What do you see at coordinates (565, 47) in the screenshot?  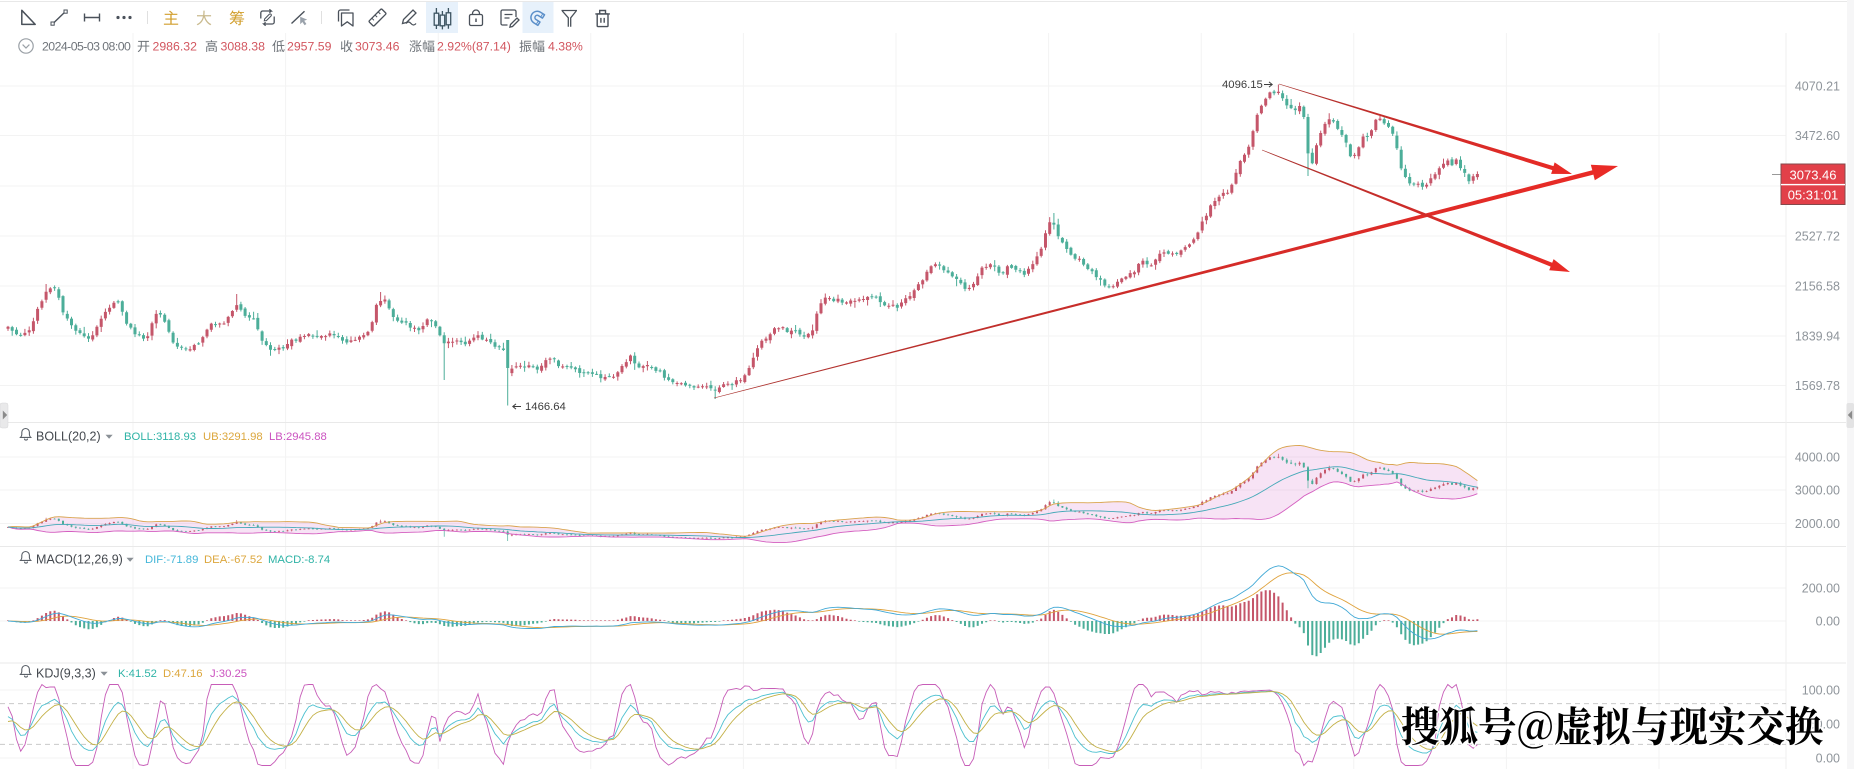 I see `svg-text: 4.38%` at bounding box center [565, 47].